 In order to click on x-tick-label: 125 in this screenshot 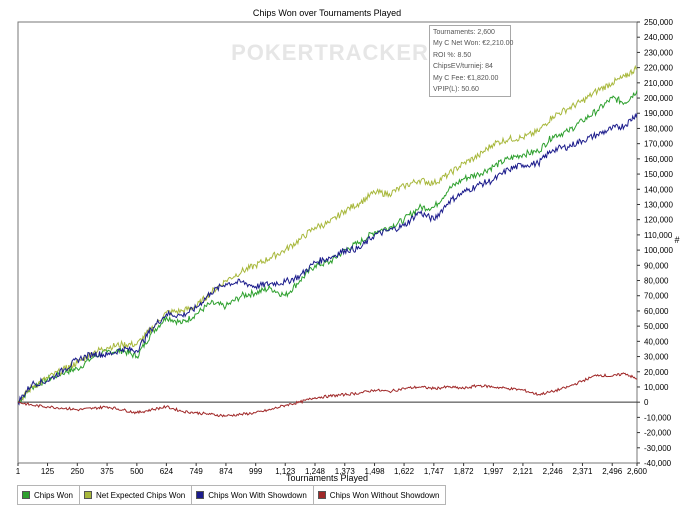, I will do `click(48, 471)`.